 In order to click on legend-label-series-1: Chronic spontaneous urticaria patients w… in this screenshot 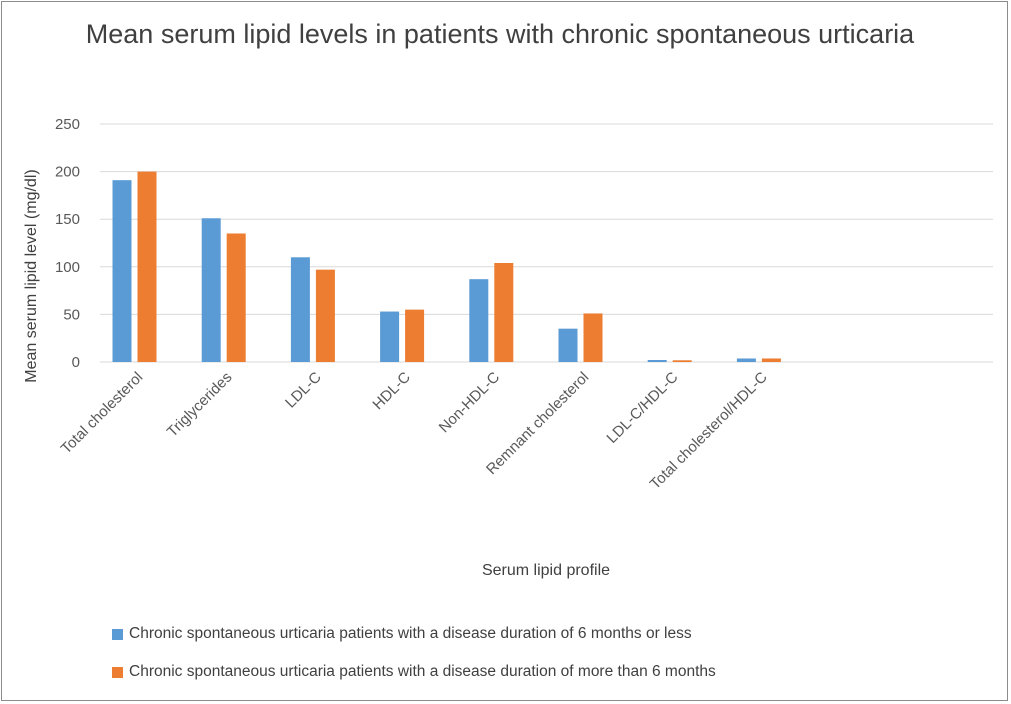, I will do `click(410, 633)`.